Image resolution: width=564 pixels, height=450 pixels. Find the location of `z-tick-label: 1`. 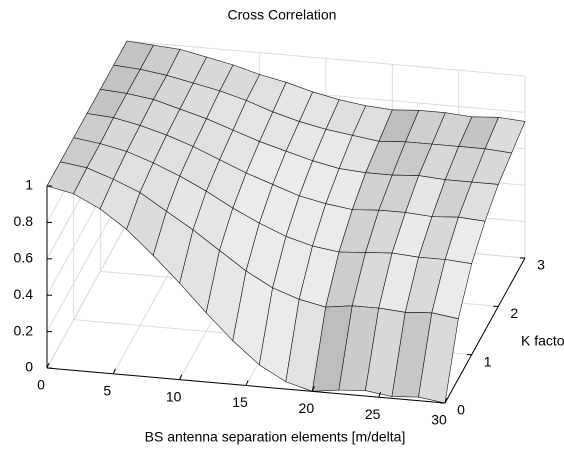

z-tick-label: 1 is located at coordinates (29, 185).